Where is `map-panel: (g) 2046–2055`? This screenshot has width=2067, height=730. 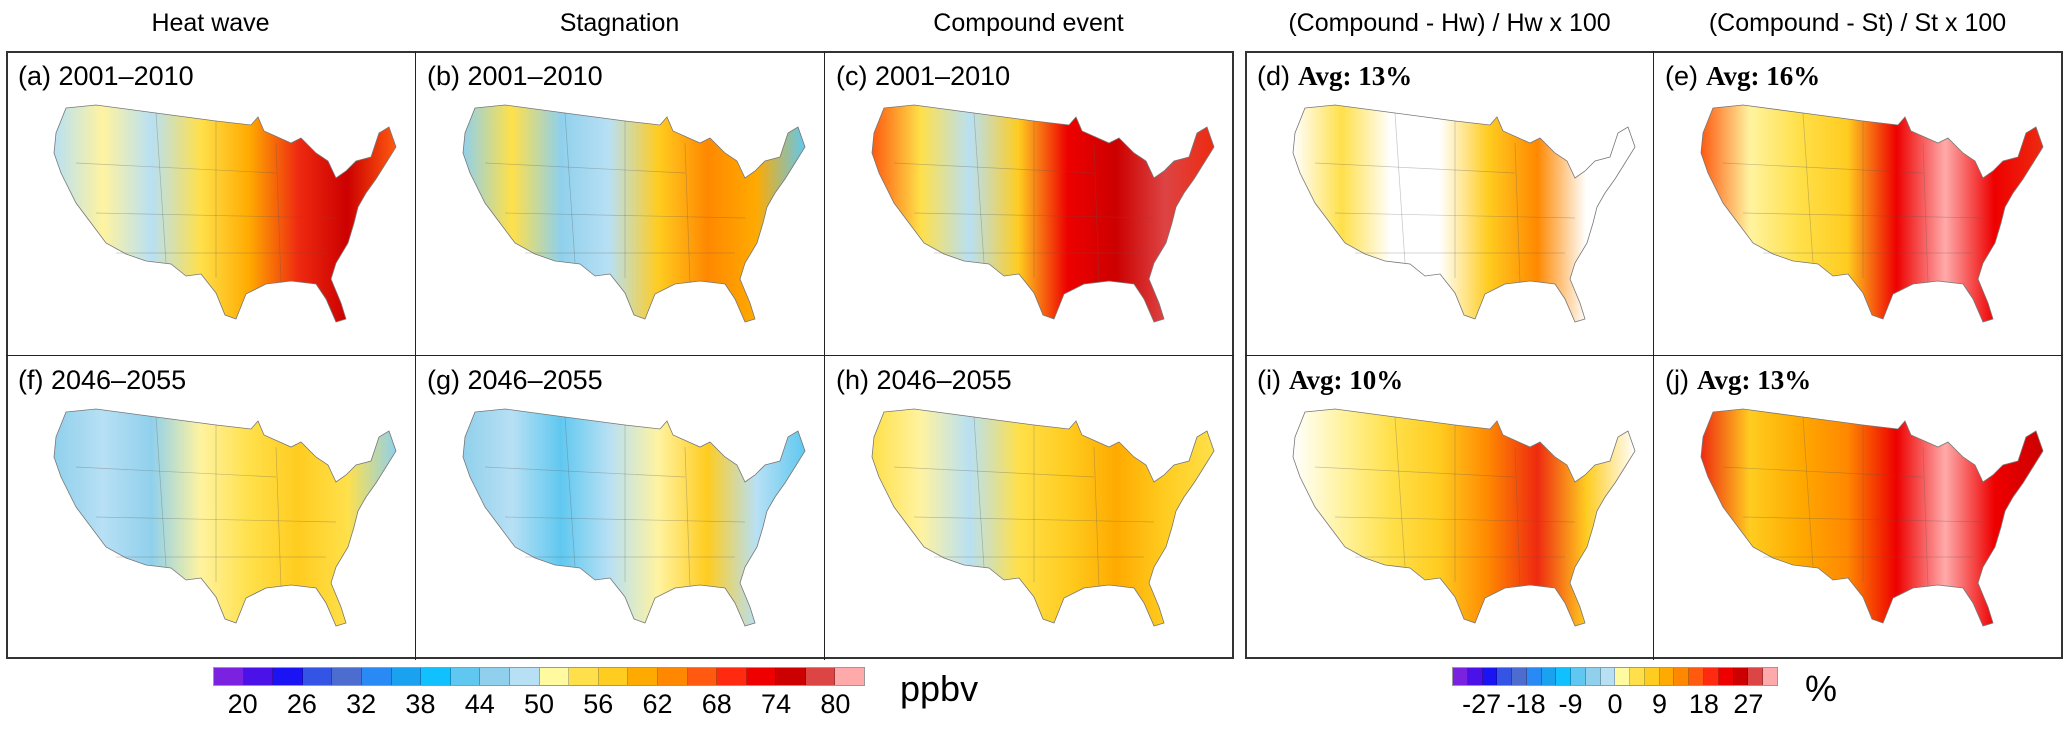
map-panel: (g) 2046–2055 is located at coordinates (619, 507).